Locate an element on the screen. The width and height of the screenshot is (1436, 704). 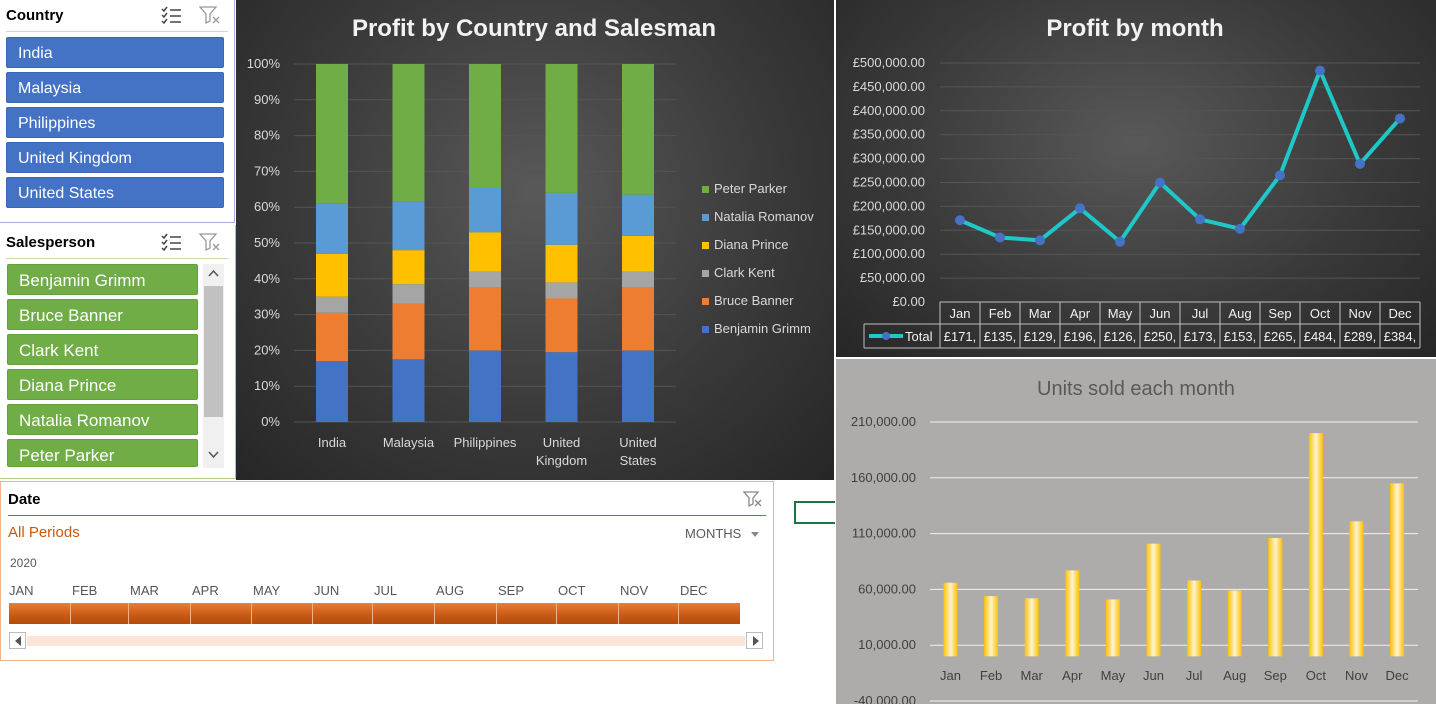
y-tick-label: £300,000.00 is located at coordinates (889, 158).